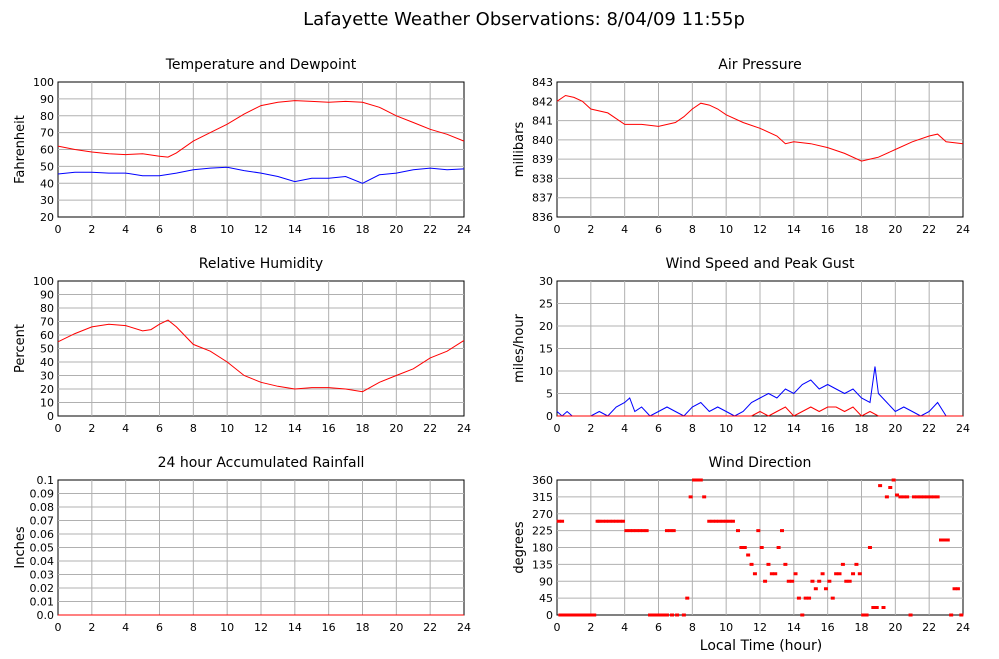 Image resolution: width=999 pixels, height=659 pixels. Describe the element at coordinates (363, 229) in the screenshot. I see `temp-x-tick-label: 18` at that location.